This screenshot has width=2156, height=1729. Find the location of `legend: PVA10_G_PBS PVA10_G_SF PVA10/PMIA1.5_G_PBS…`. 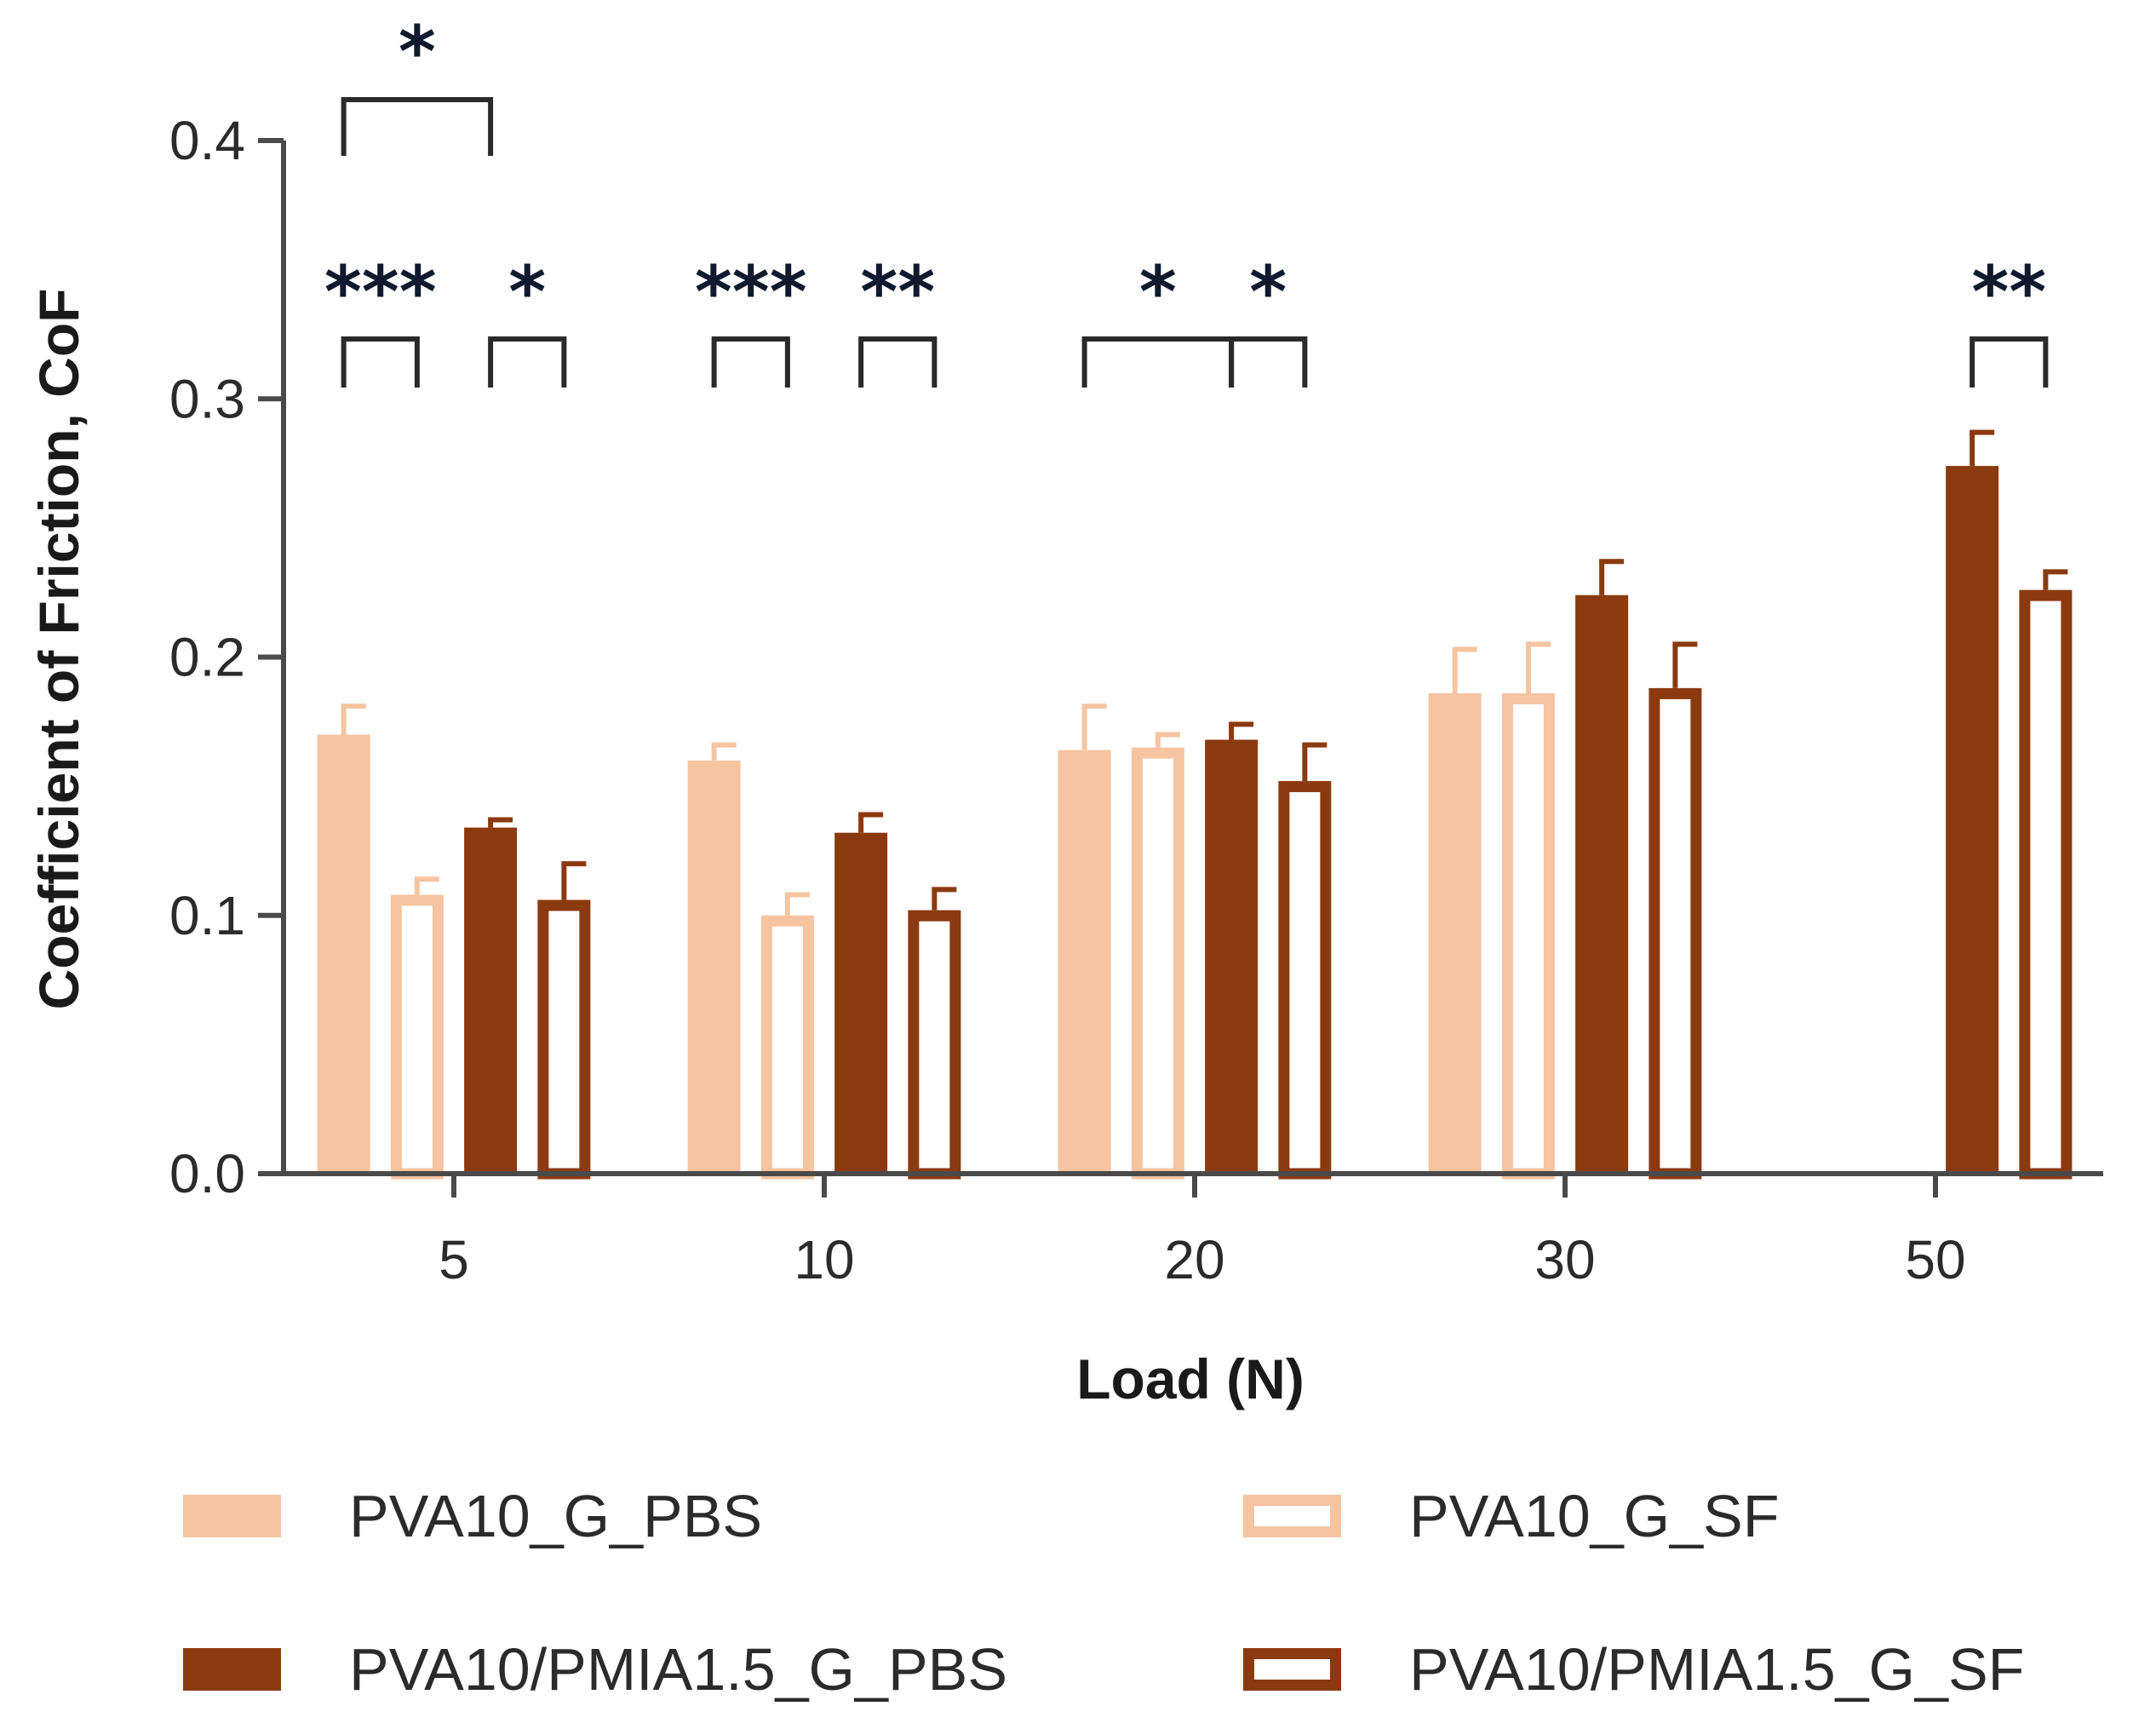

legend: PVA10_G_PBS PVA10_G_SF PVA10/PMIA1.5_G_PBS… is located at coordinates (1103, 1593).